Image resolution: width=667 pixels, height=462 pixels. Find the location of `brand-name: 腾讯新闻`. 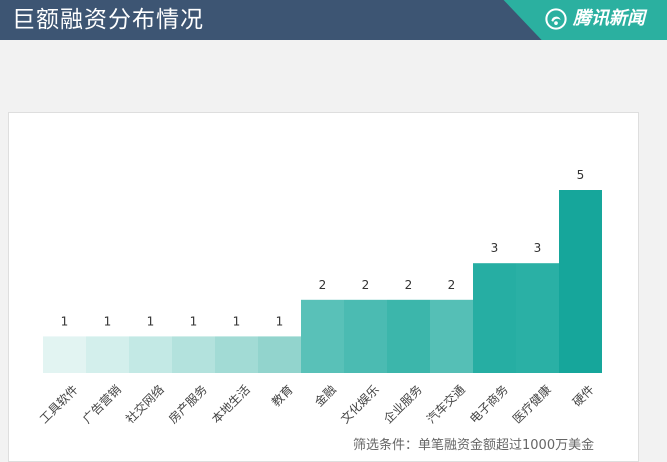

brand-name: 腾讯新闻 is located at coordinates (609, 18).